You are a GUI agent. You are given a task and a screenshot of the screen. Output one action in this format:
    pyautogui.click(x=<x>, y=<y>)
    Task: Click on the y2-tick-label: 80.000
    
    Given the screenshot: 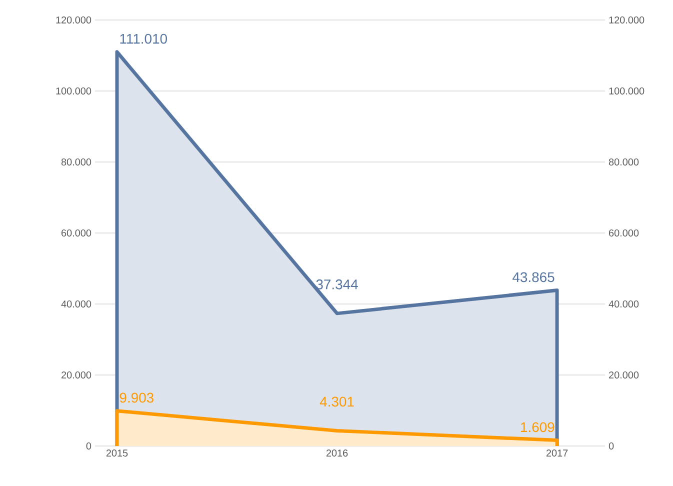 What is the action you would take?
    pyautogui.click(x=623, y=162)
    